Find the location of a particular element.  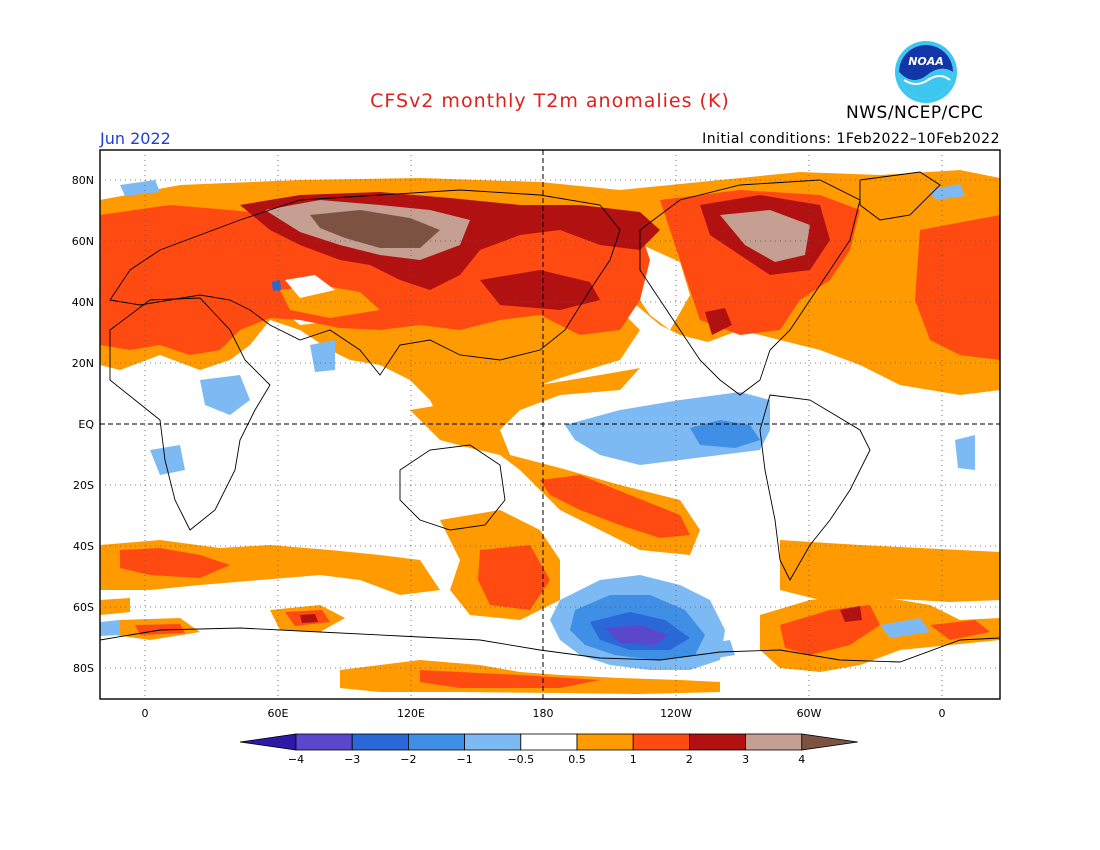

cold-region-east-pacific is located at coordinates (667, 428).